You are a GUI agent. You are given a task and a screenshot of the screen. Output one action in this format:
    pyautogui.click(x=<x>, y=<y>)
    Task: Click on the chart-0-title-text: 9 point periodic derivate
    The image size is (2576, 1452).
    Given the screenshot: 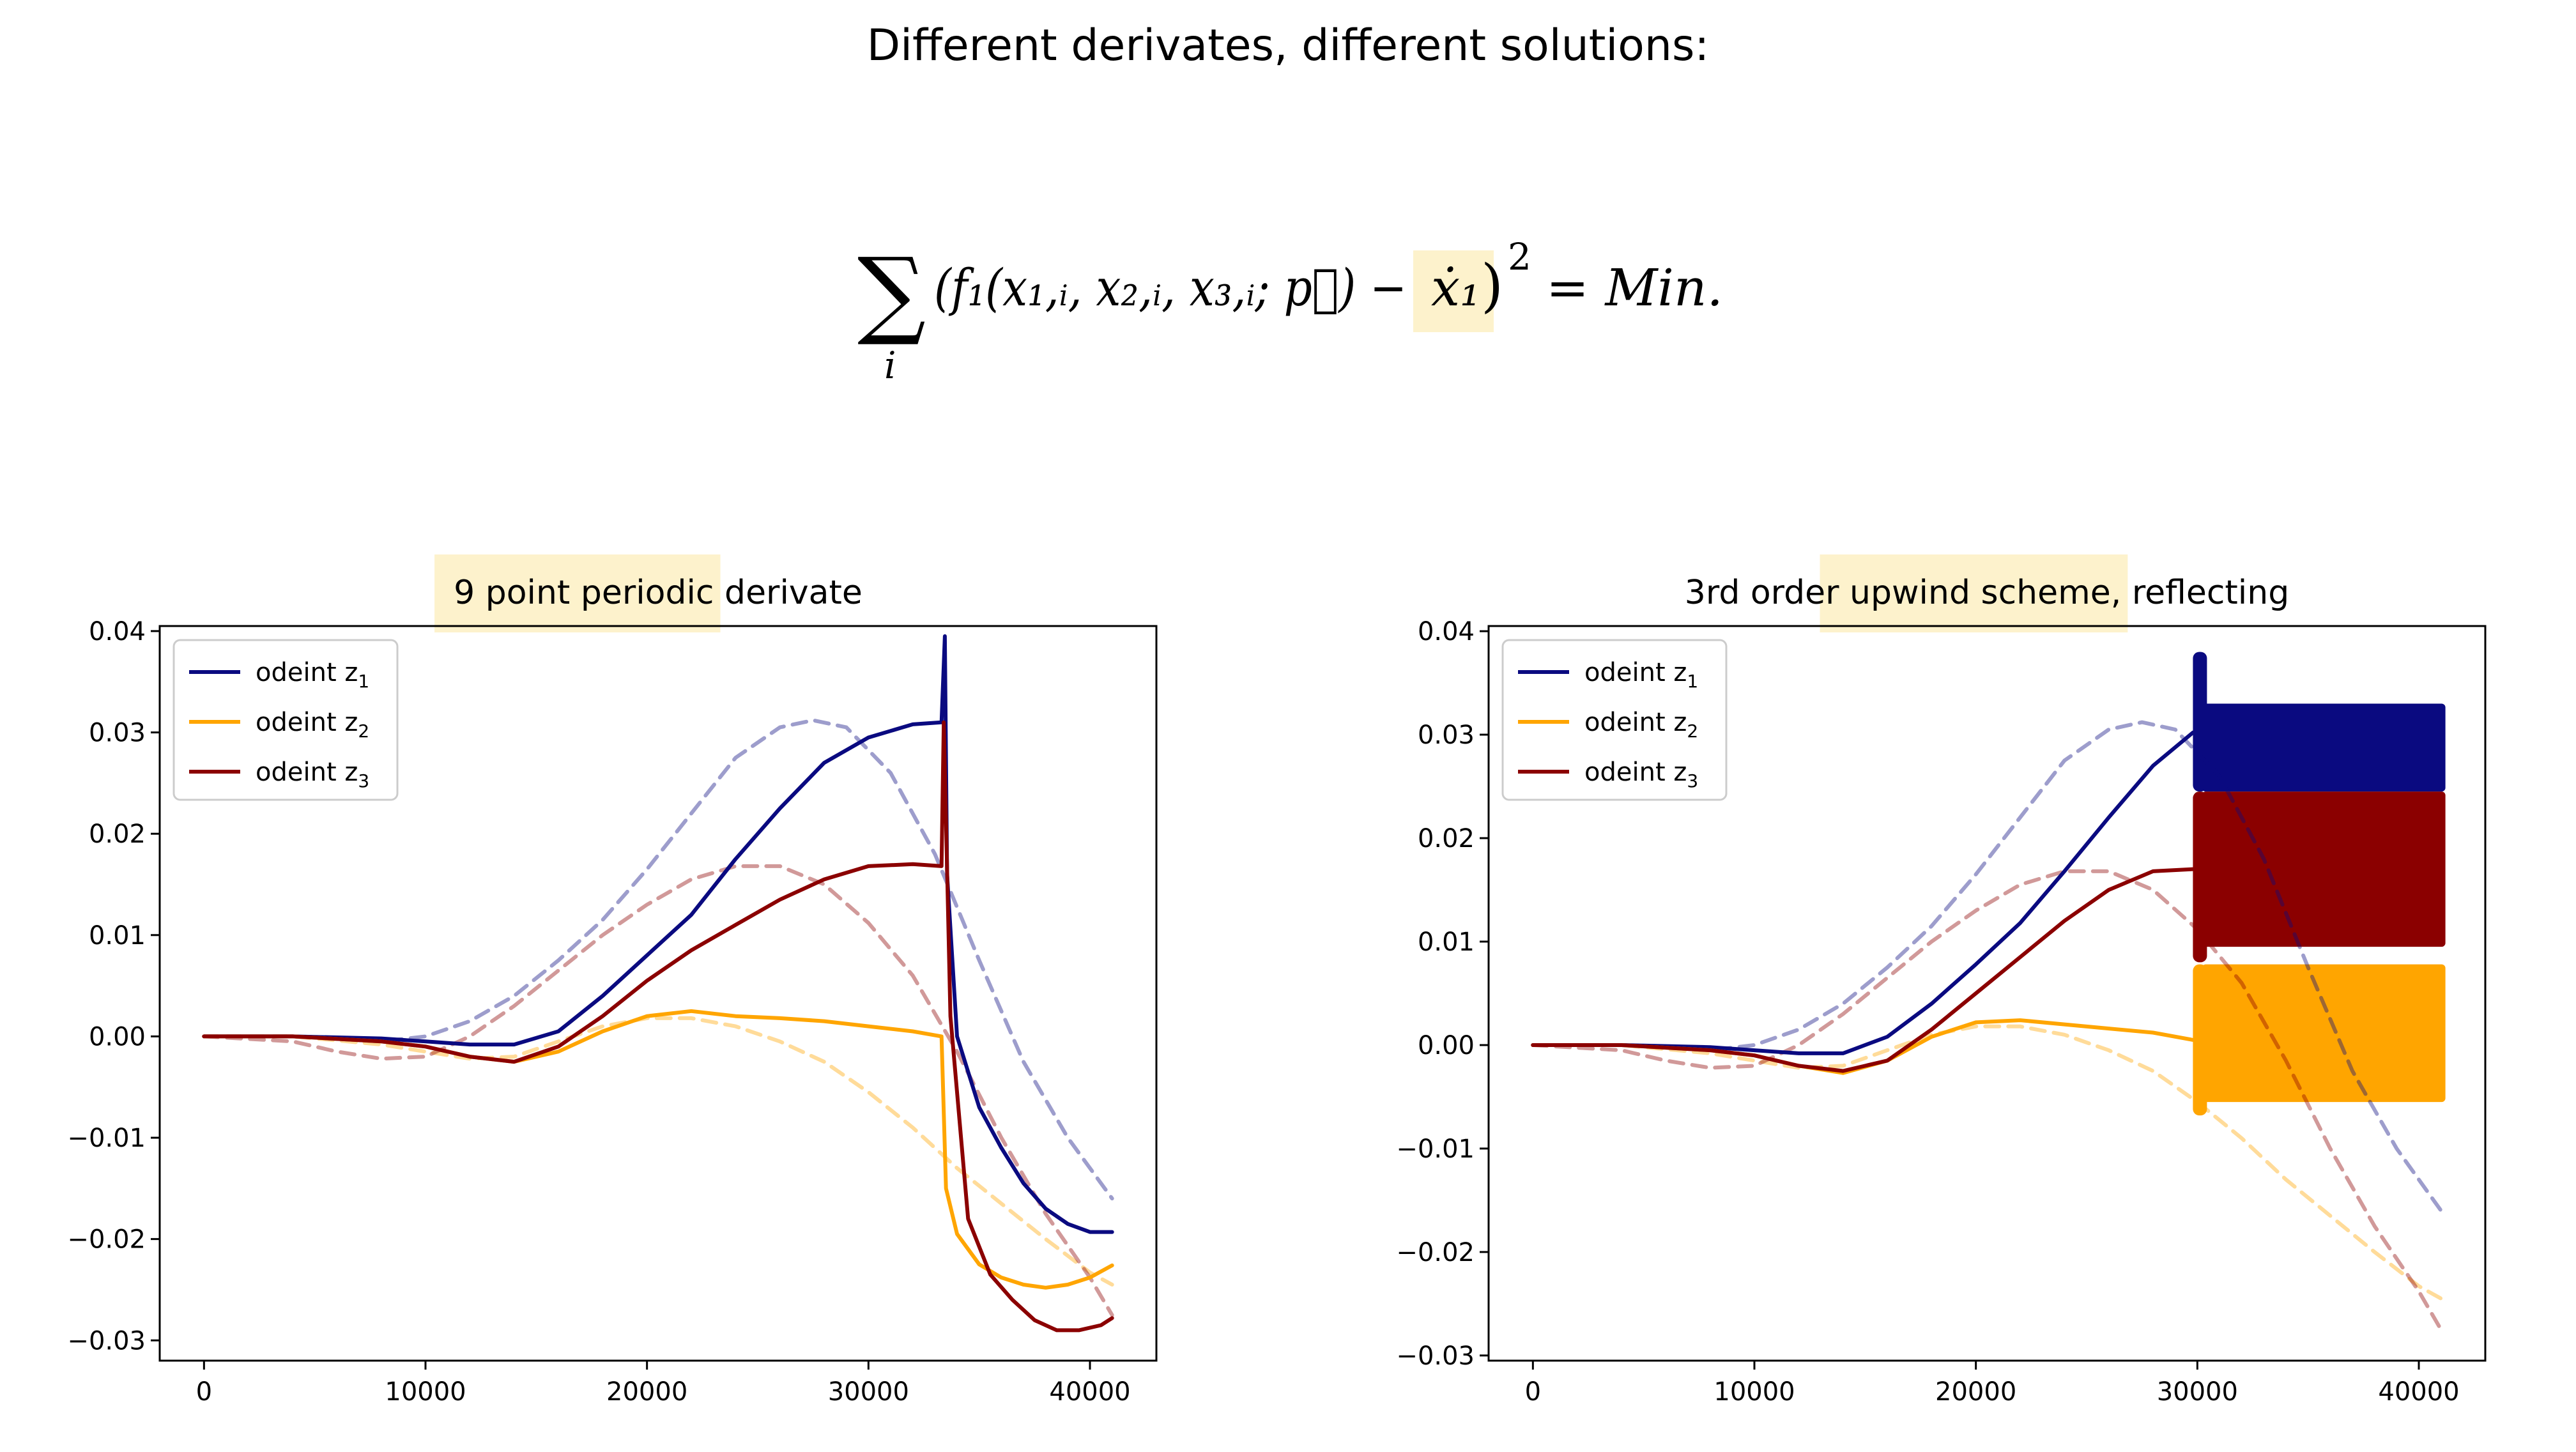 What is the action you would take?
    pyautogui.click(x=658, y=593)
    